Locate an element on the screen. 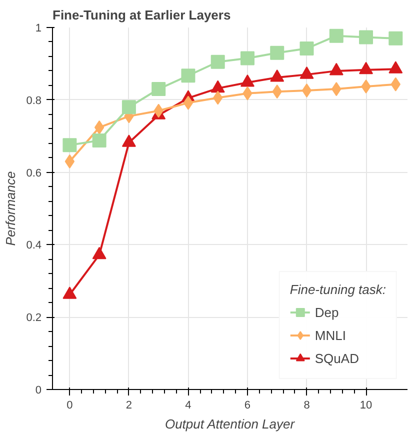  chart-title: Fine-Tuning at Earlier Layers is located at coordinates (141, 15).